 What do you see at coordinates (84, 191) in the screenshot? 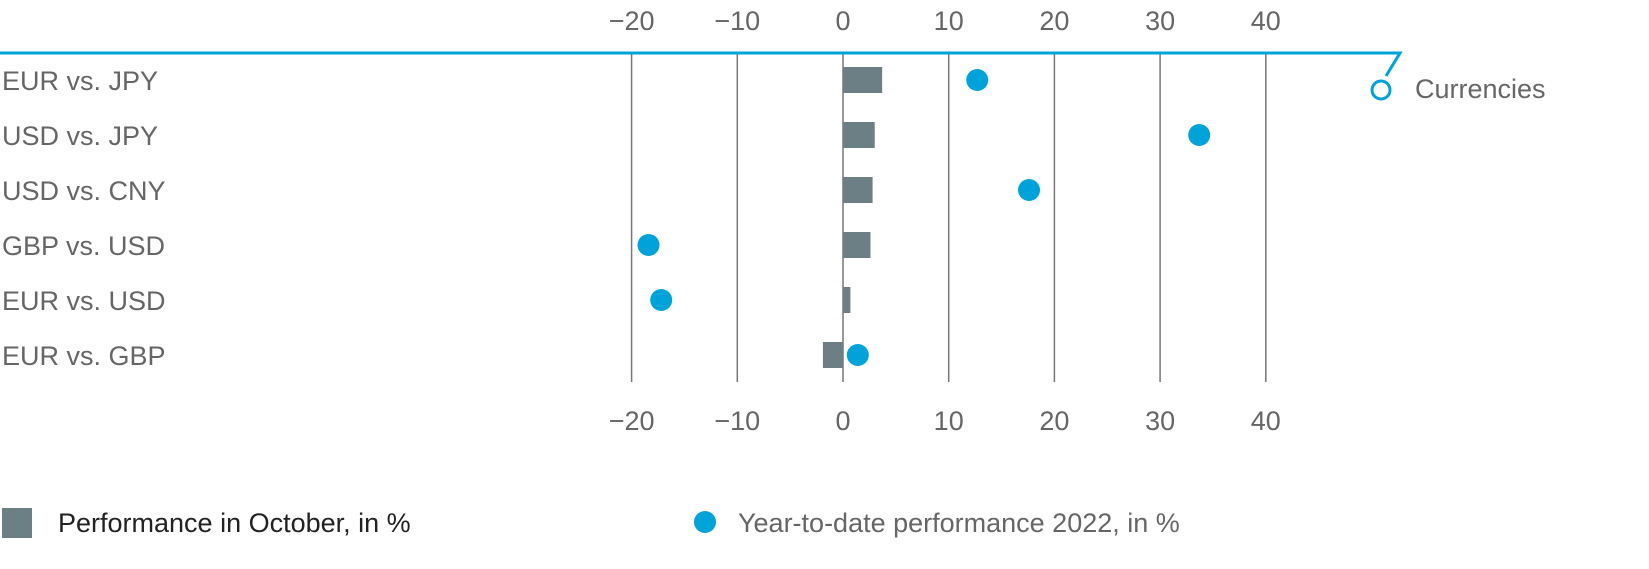
I see `category-label: USD vs. CNY` at bounding box center [84, 191].